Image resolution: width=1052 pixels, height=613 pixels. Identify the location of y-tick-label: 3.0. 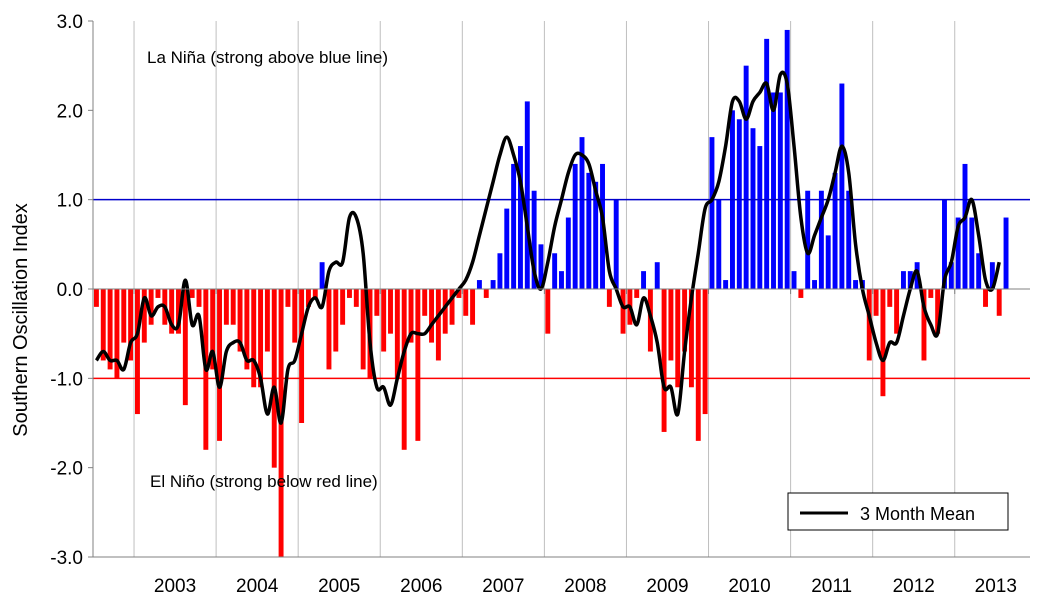
(70, 22).